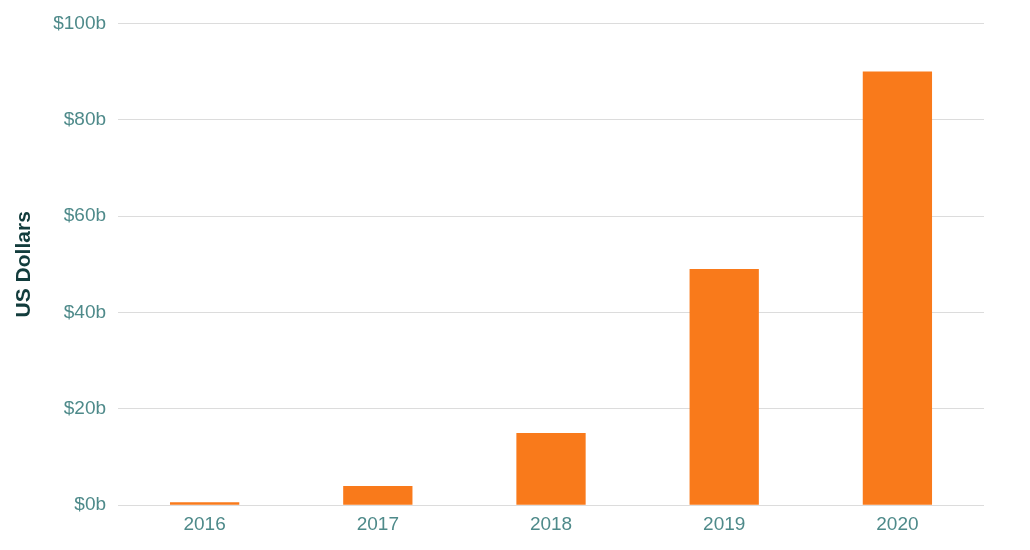  I want to click on x-tick-label: 2018, so click(551, 523).